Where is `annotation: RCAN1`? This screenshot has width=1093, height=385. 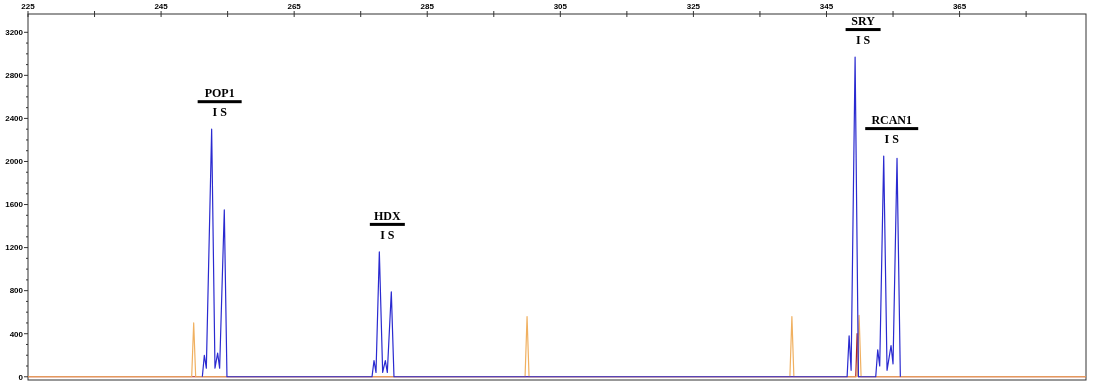
annotation: RCAN1 is located at coordinates (892, 120).